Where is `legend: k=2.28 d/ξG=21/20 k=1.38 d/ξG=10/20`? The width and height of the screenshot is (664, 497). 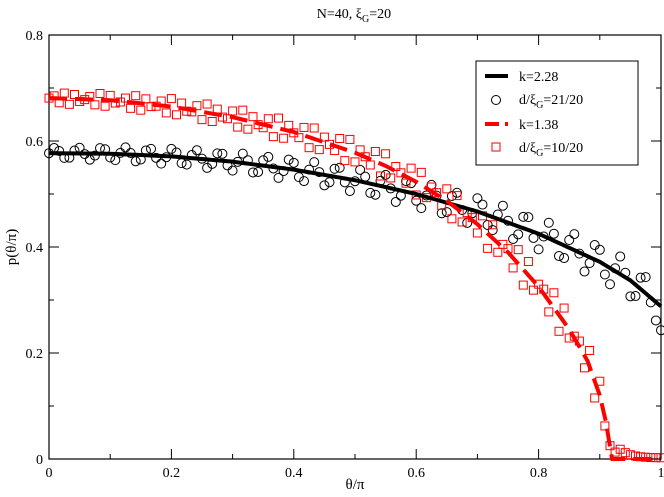
legend: k=2.28 d/ξG=21/20 k=1.38 d/ξG=10/20 is located at coordinates (557, 113).